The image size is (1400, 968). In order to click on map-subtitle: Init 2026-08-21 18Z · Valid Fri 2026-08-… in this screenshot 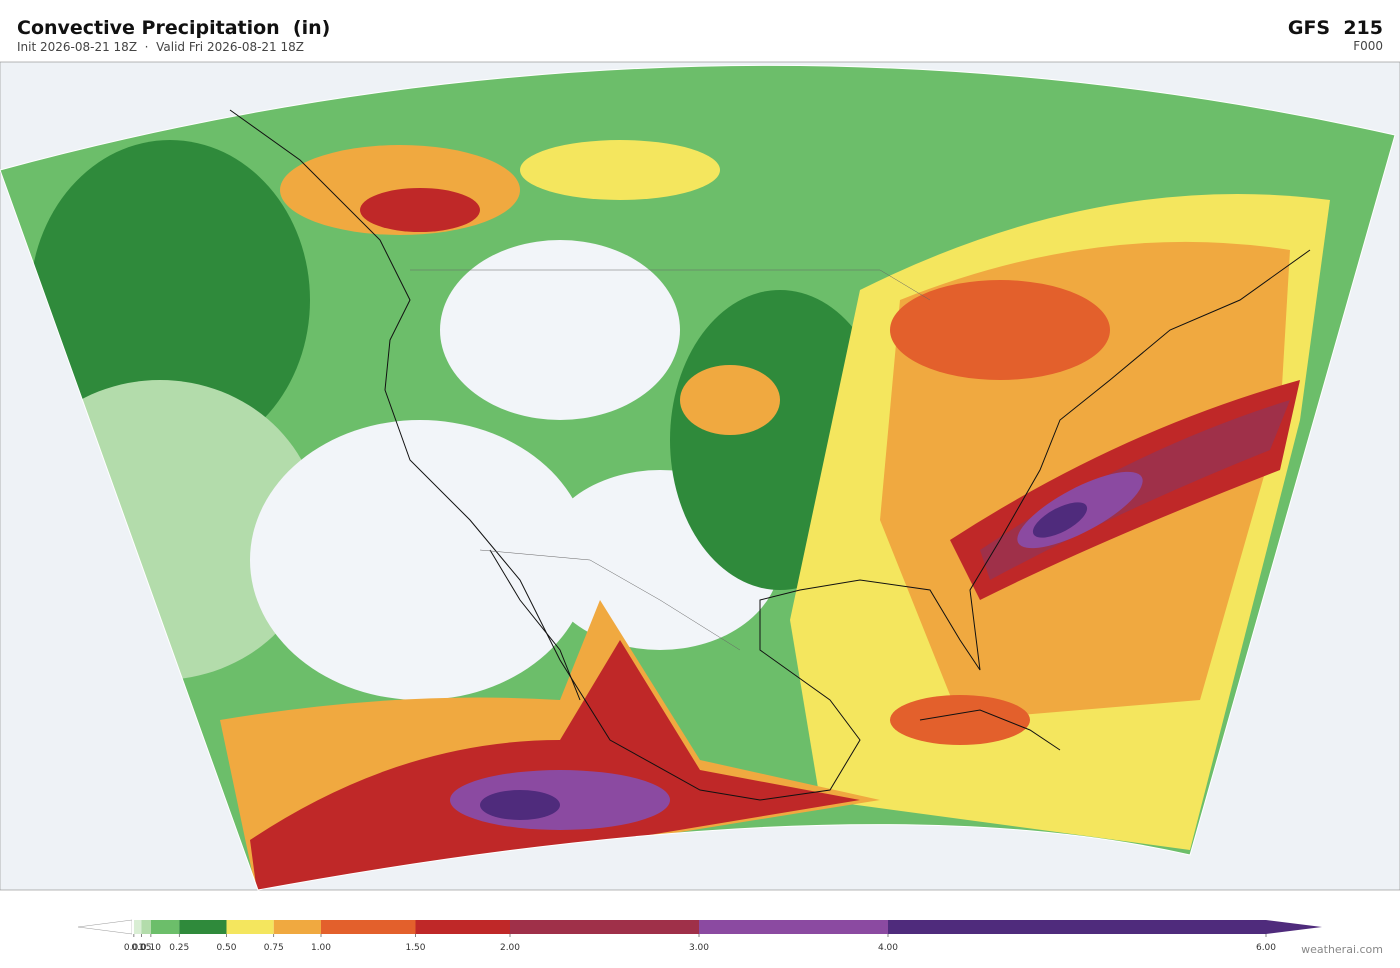, I will do `click(160, 47)`.